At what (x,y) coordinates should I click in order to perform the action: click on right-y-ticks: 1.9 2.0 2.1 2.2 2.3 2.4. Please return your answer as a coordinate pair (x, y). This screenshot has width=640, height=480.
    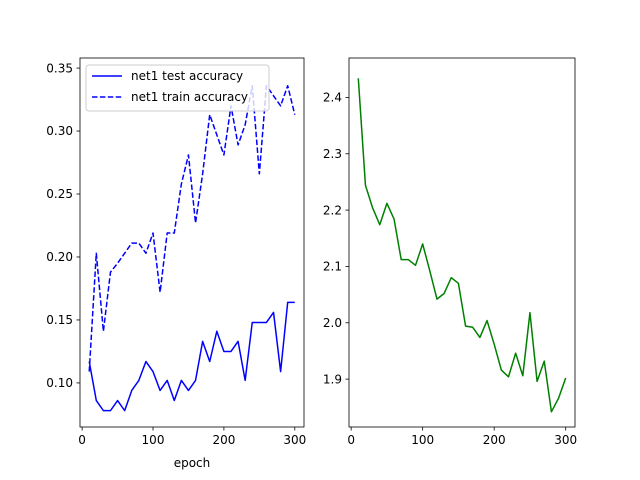
    Looking at the image, I should click on (336, 238).